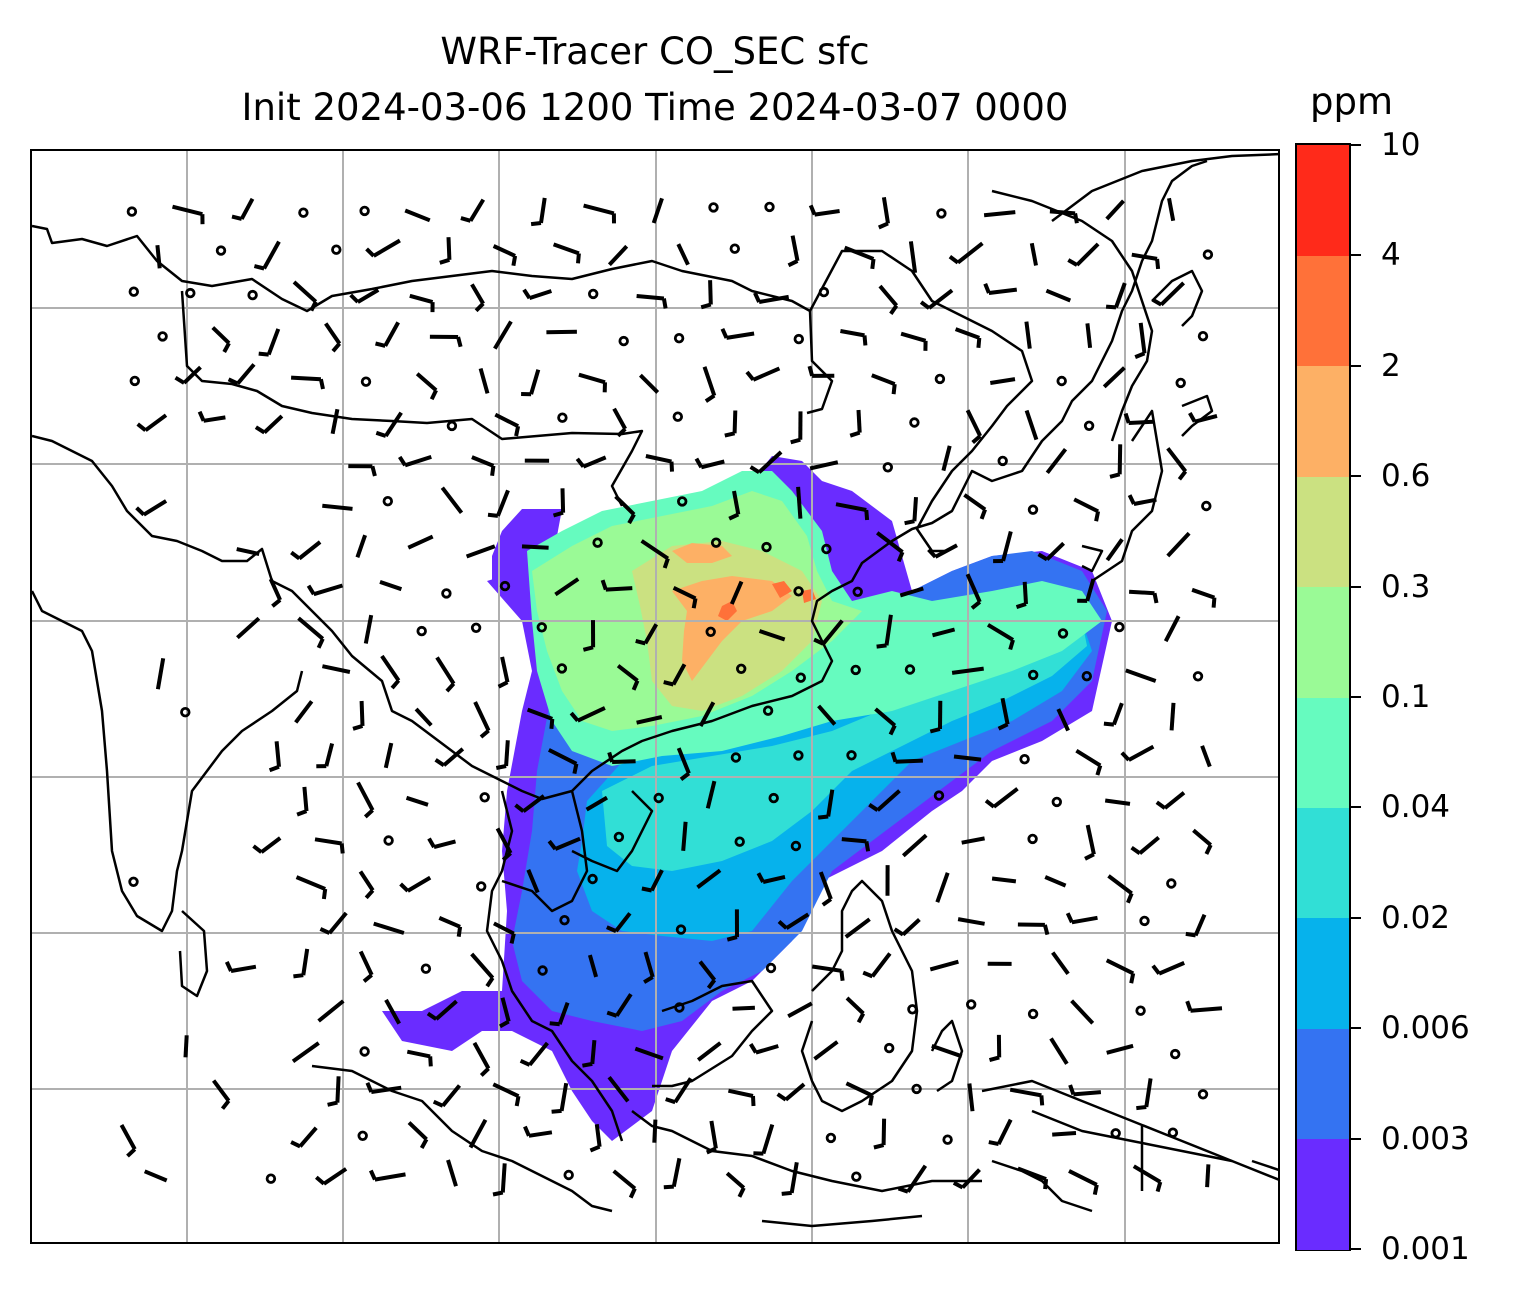  What do you see at coordinates (1323, 697) in the screenshot?
I see `colorbar` at bounding box center [1323, 697].